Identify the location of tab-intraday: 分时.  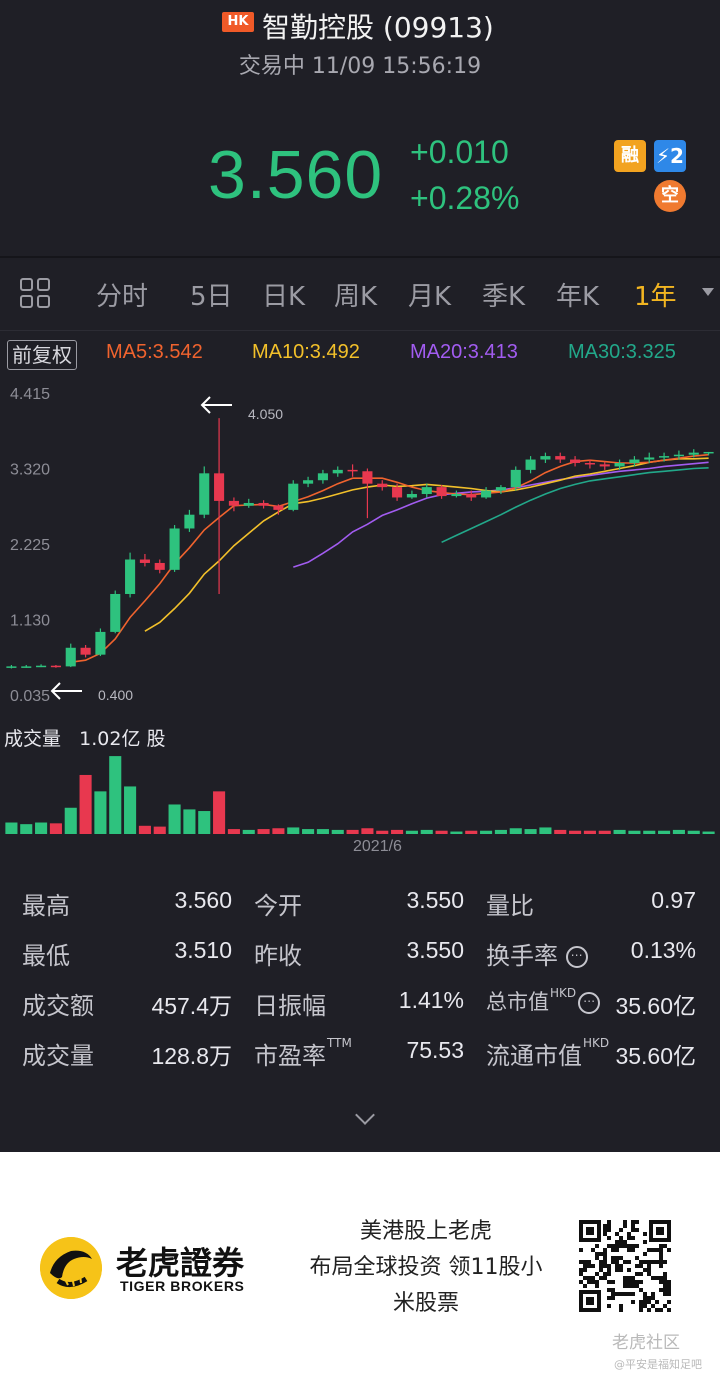
(122, 297).